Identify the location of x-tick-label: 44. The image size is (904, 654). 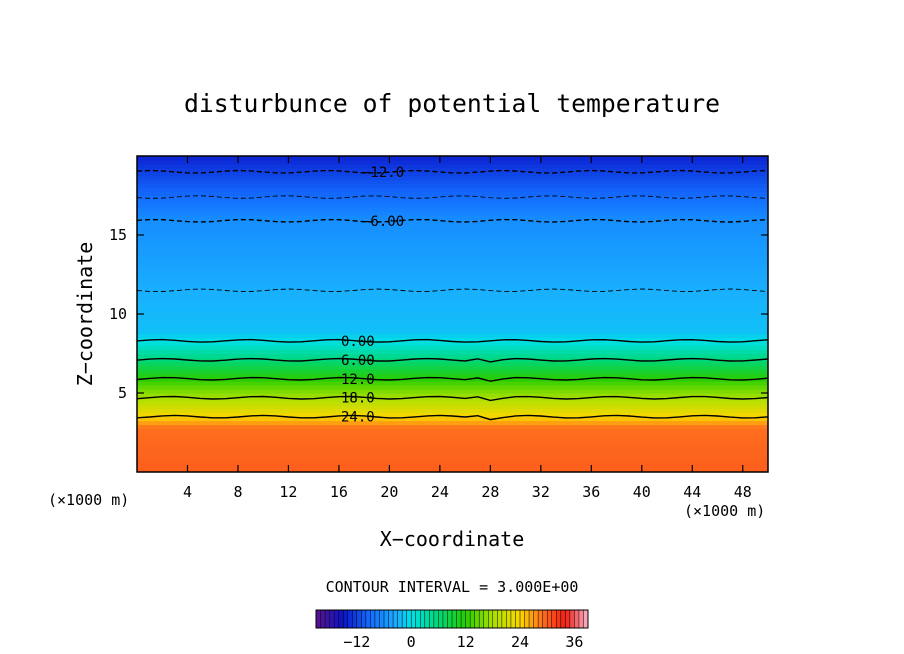
(692, 492).